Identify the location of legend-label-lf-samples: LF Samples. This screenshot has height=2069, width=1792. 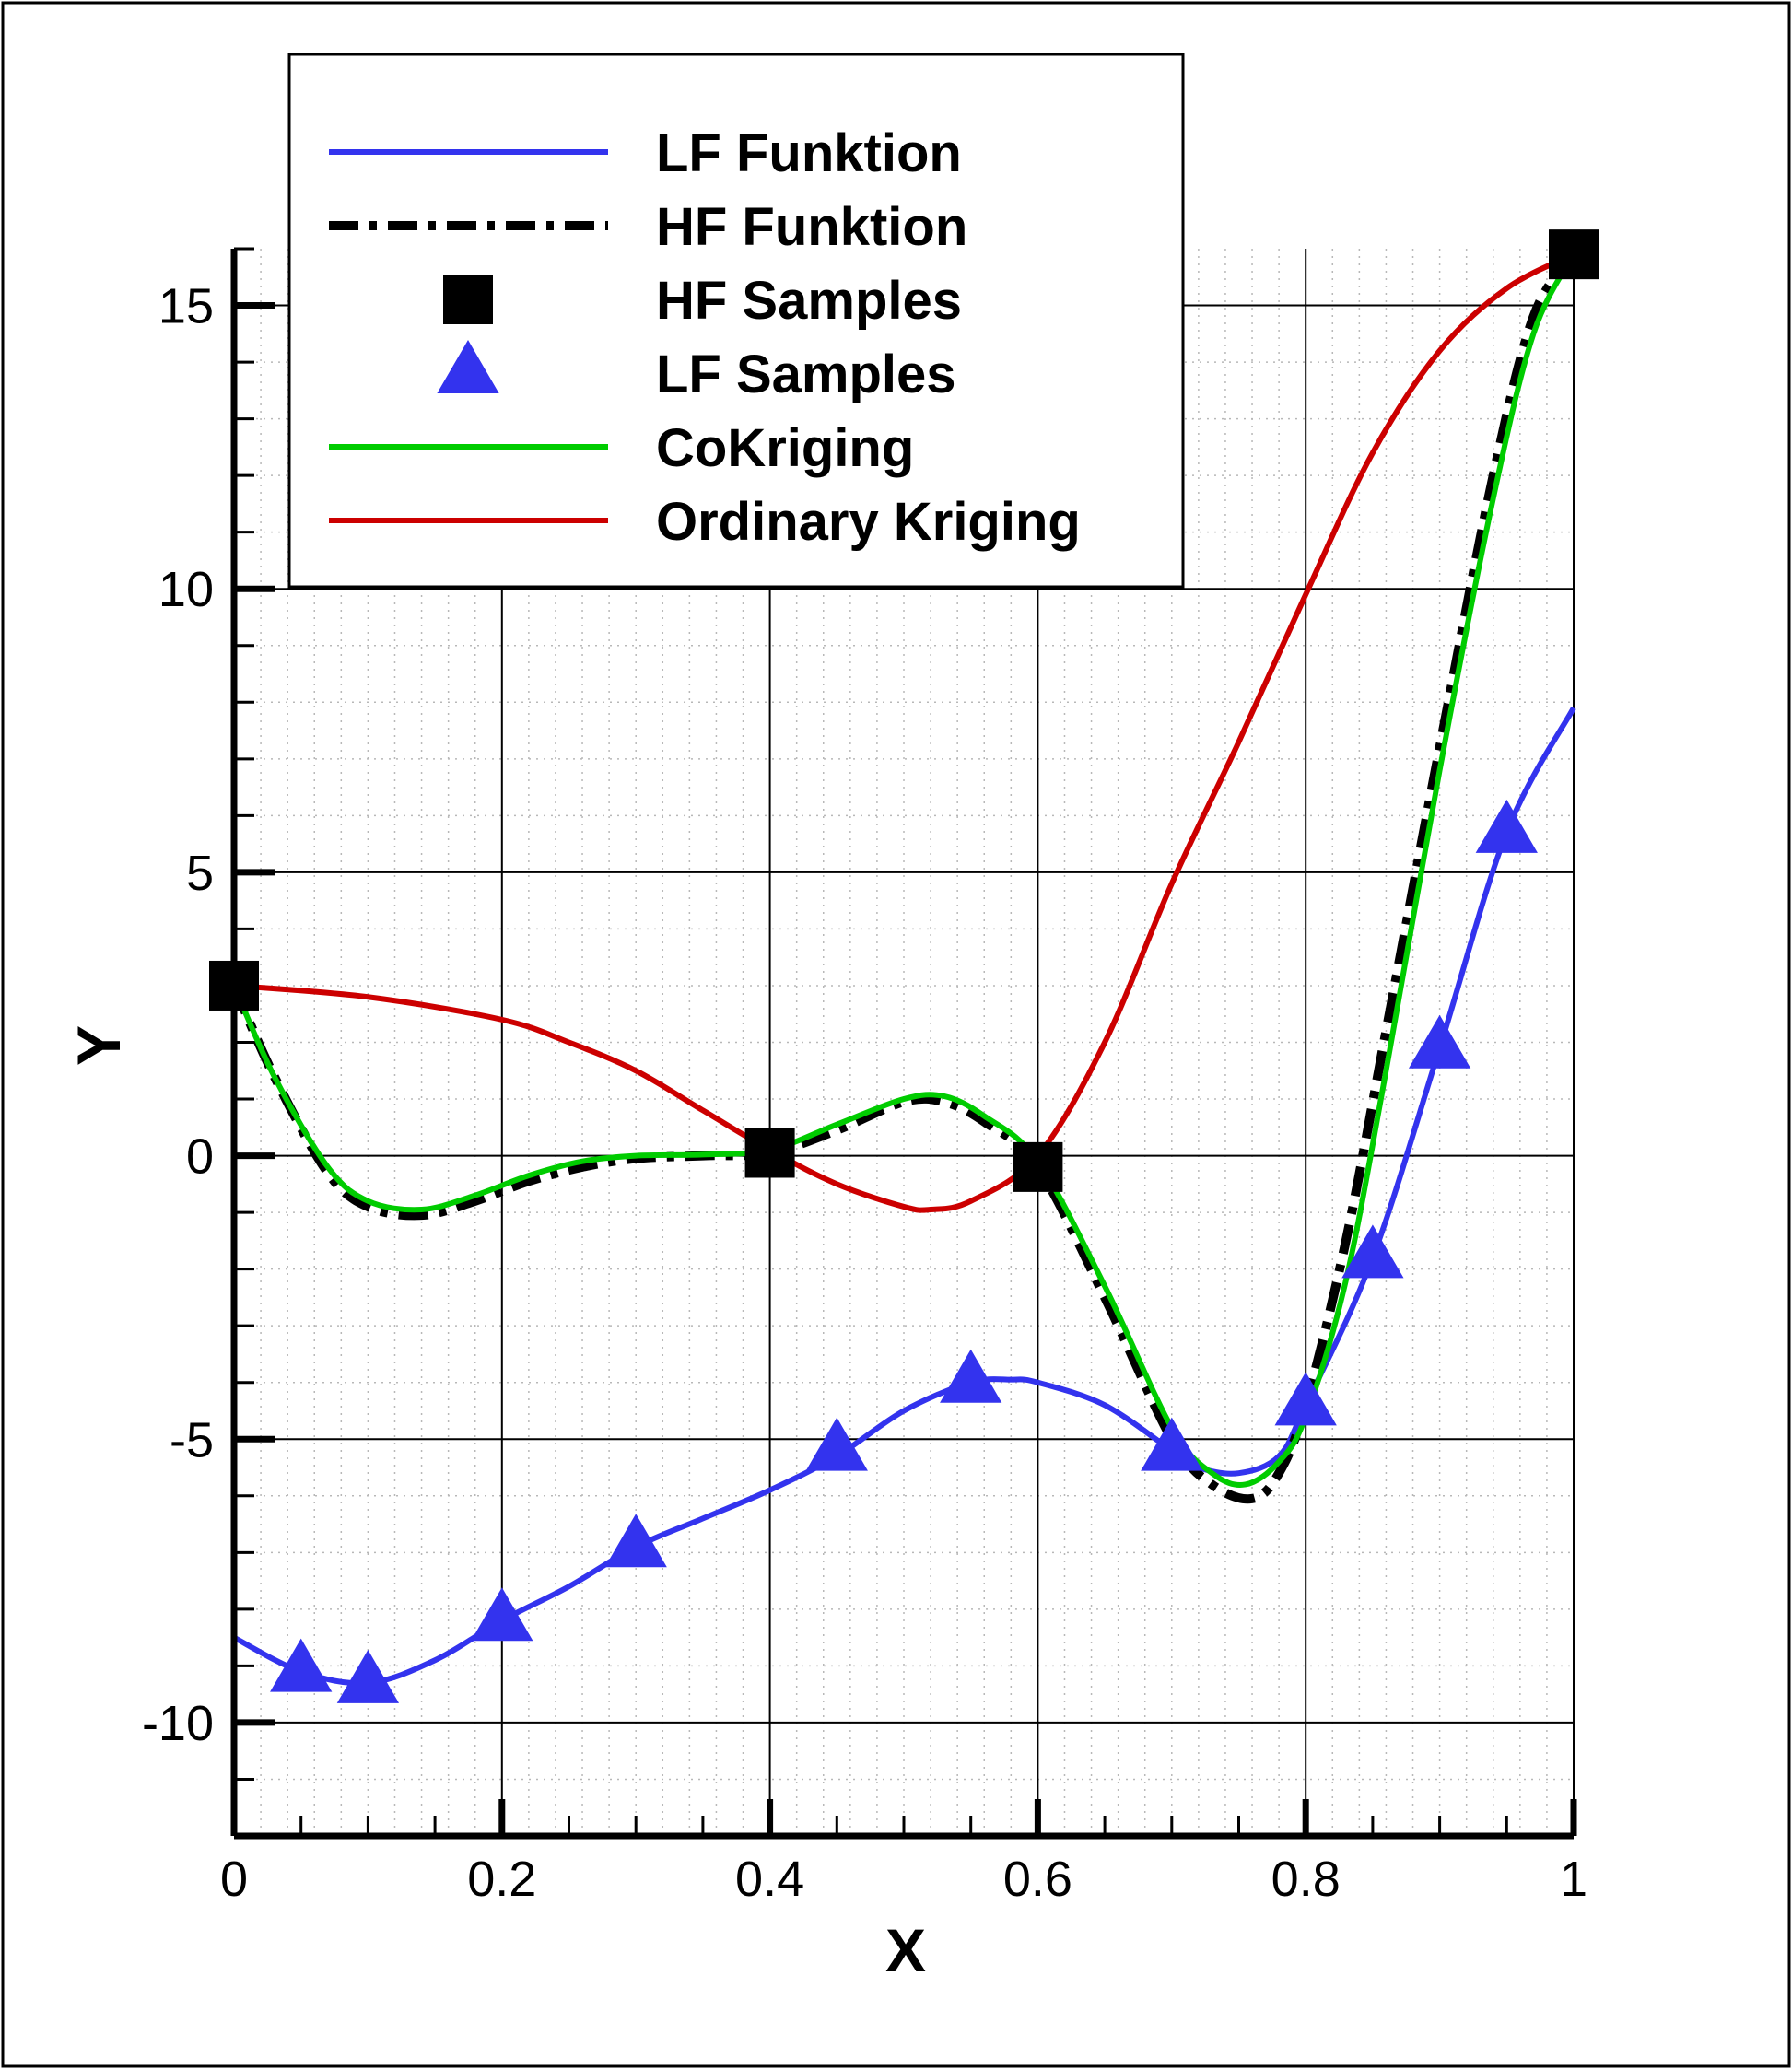
(806, 374).